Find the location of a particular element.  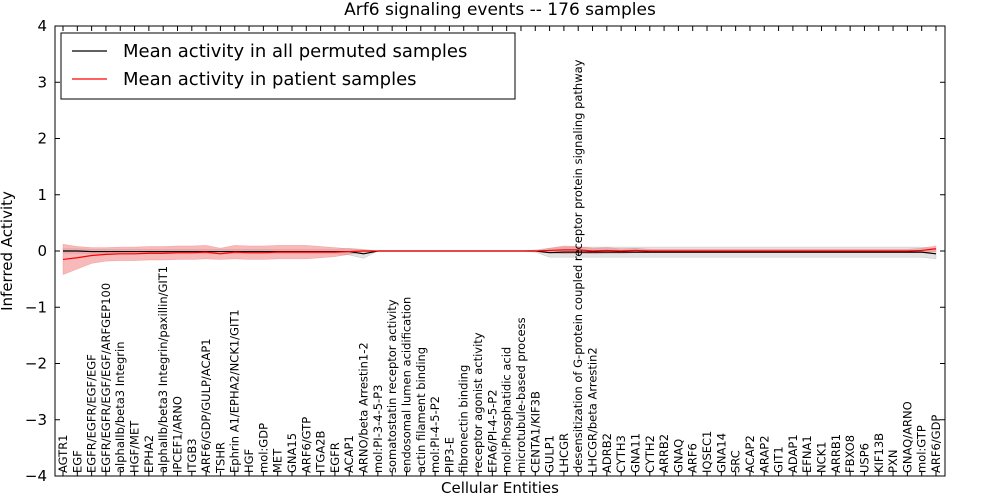

x-tick-label: ARF6/GDP/GULP/ACAP1 is located at coordinates (206, 405).